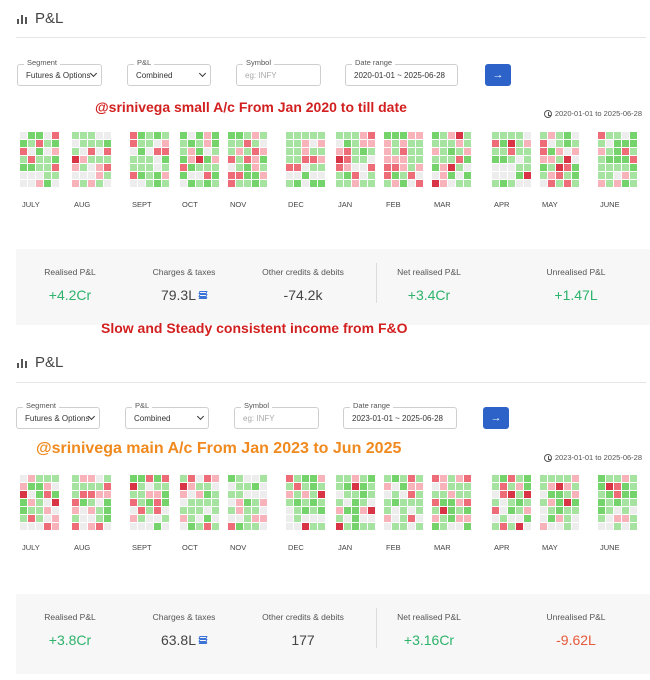 This screenshot has width=650, height=680. I want to click on pnl-select: P&L Combined, so click(169, 72).